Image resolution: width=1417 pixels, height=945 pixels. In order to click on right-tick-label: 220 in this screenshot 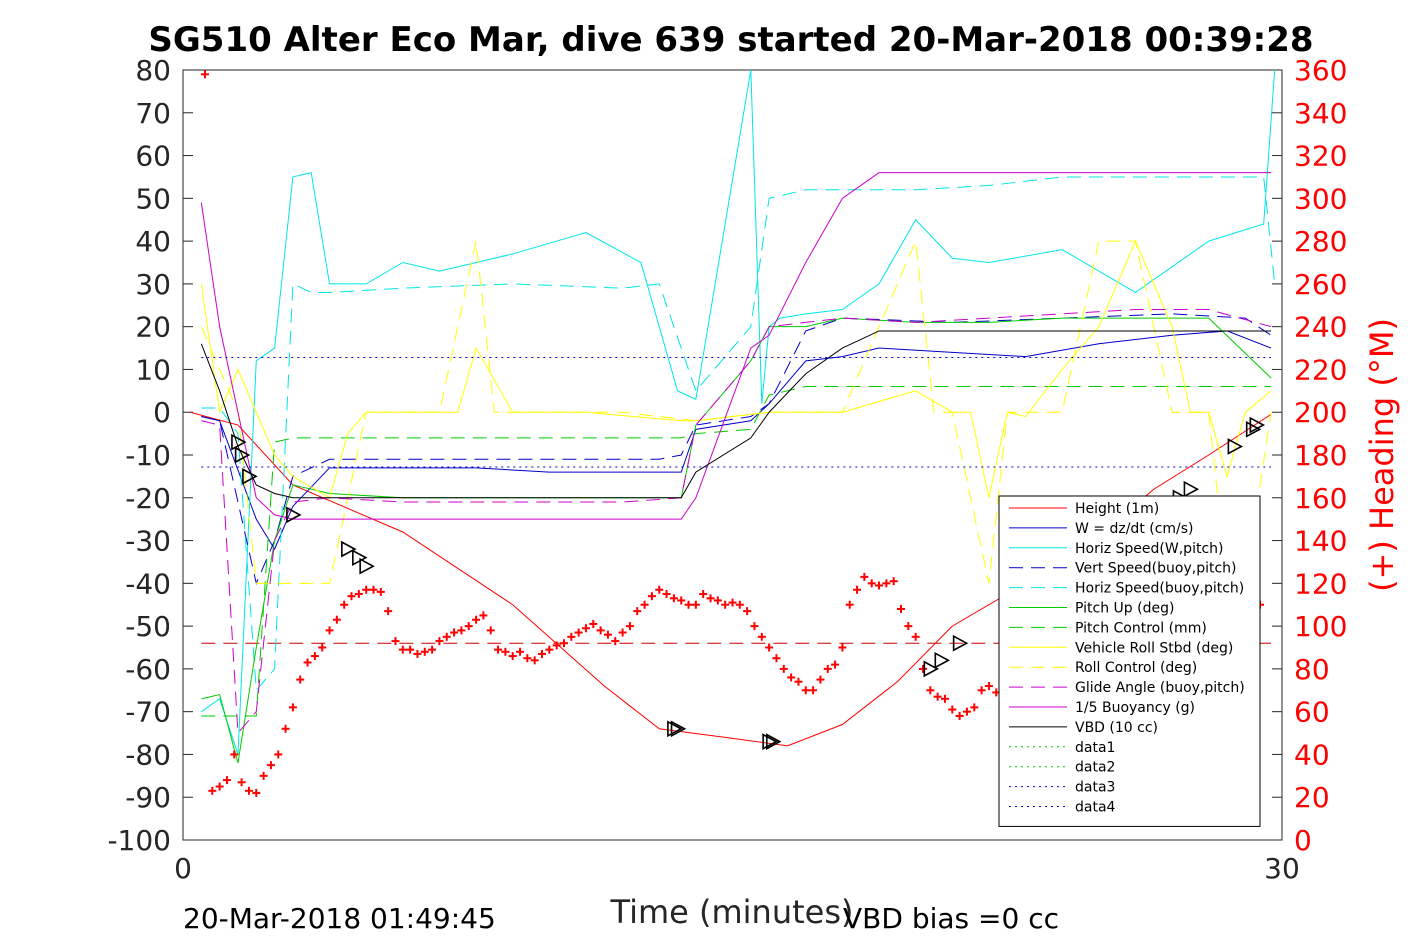, I will do `click(1320, 369)`.